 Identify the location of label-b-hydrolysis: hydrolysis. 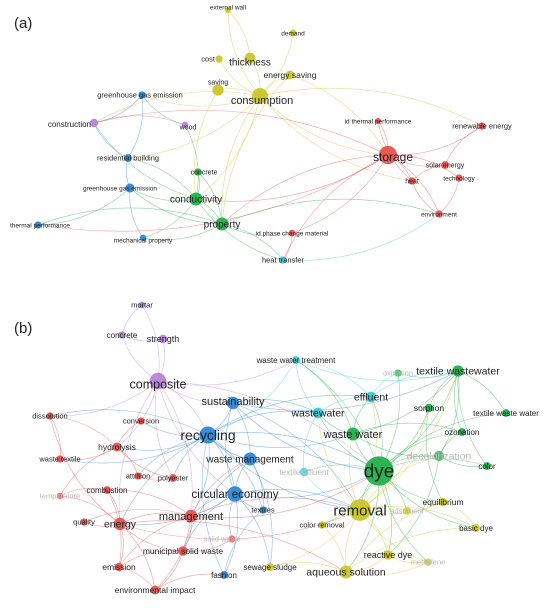
(117, 447).